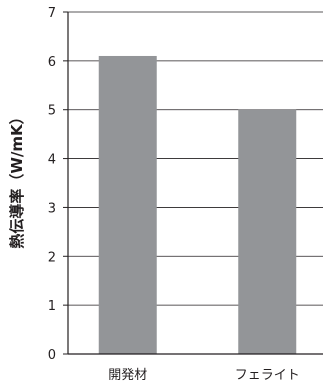  Describe the element at coordinates (52, 355) in the screenshot. I see `y-tick-label-0: 0` at that location.